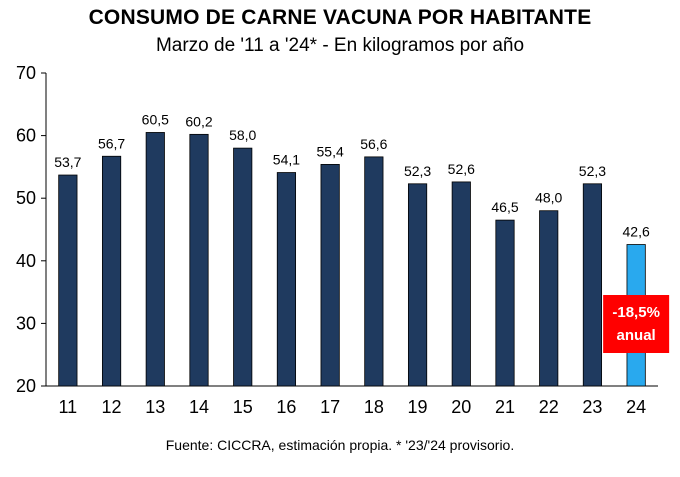 The height and width of the screenshot is (477, 680). What do you see at coordinates (26, 198) in the screenshot?
I see `y-tick-label: 50` at bounding box center [26, 198].